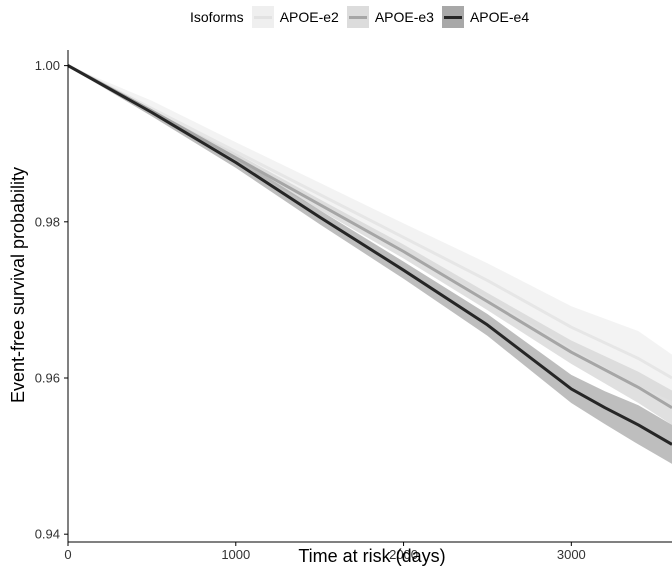 Image resolution: width=672 pixels, height=567 pixels. I want to click on legend-label-apoe-e2: APOE-e2, so click(309, 17).